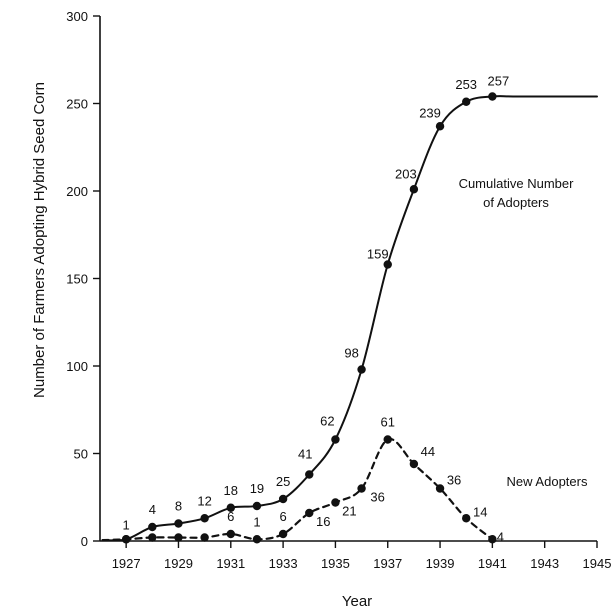 The height and width of the screenshot is (610, 616). What do you see at coordinates (152, 509) in the screenshot?
I see `cumulative-label: 4` at bounding box center [152, 509].